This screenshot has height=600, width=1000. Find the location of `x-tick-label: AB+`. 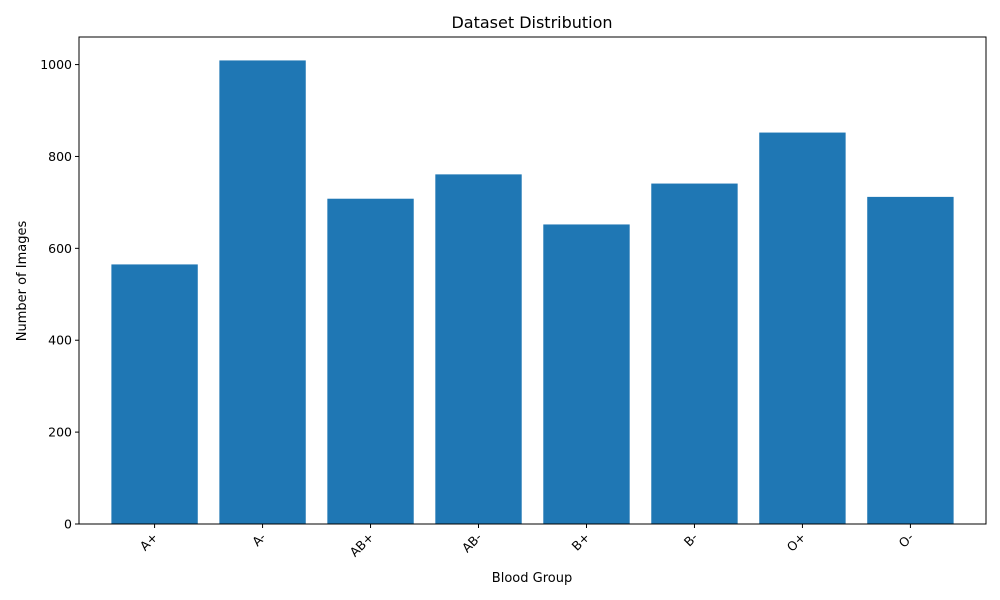

x-tick-label: AB+ is located at coordinates (362, 545).